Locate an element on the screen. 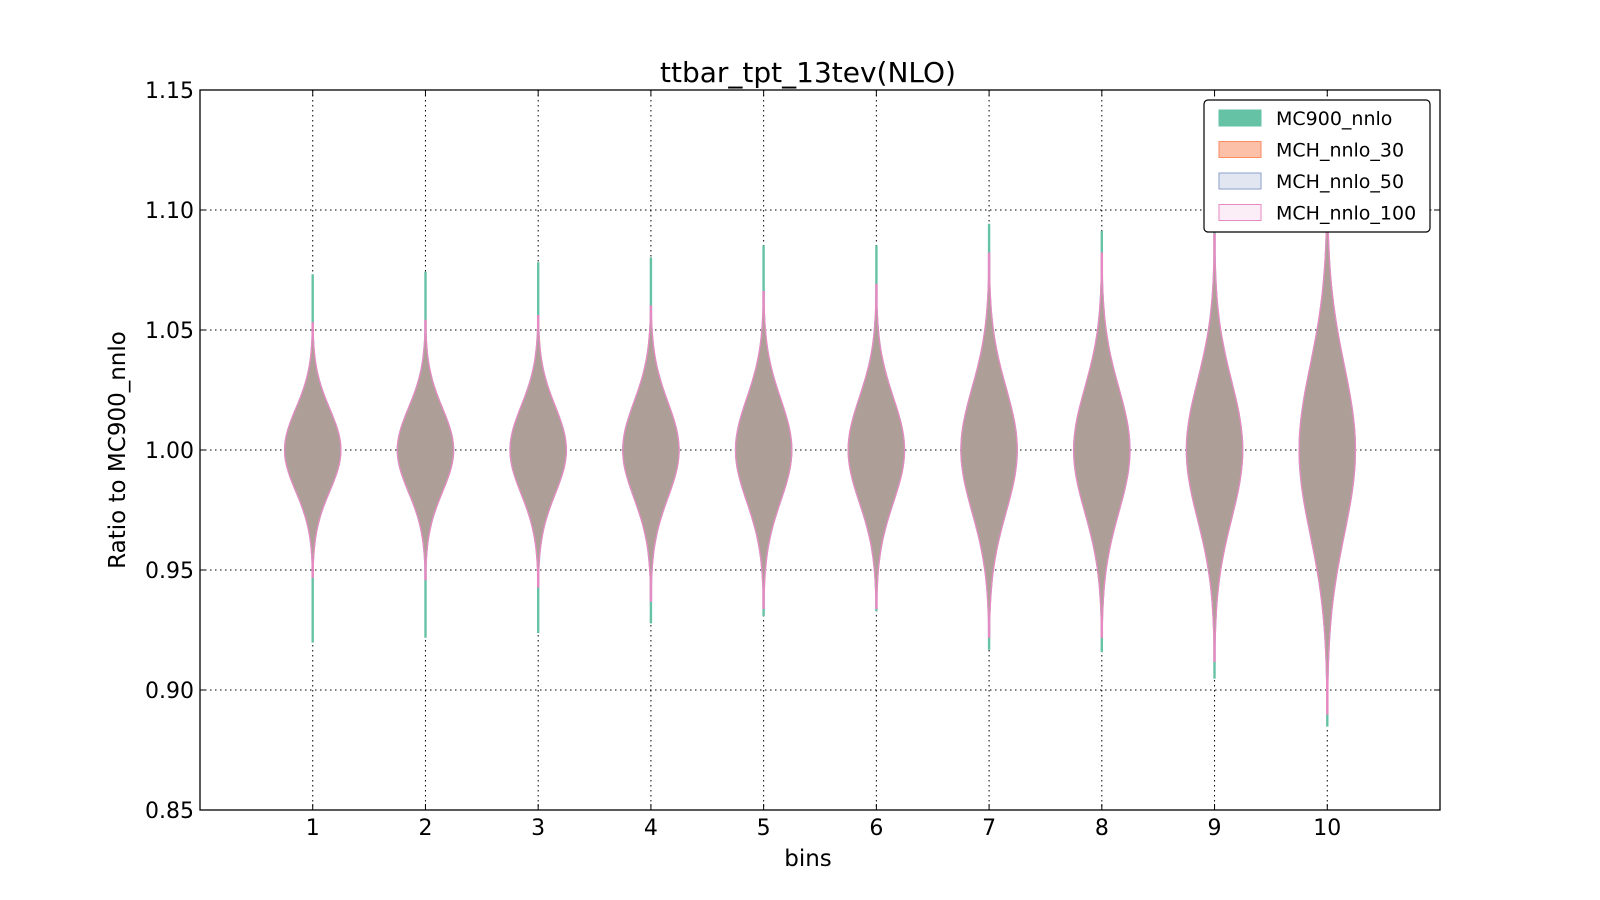 The height and width of the screenshot is (900, 1600). x-tick-label: 2 is located at coordinates (425, 828).